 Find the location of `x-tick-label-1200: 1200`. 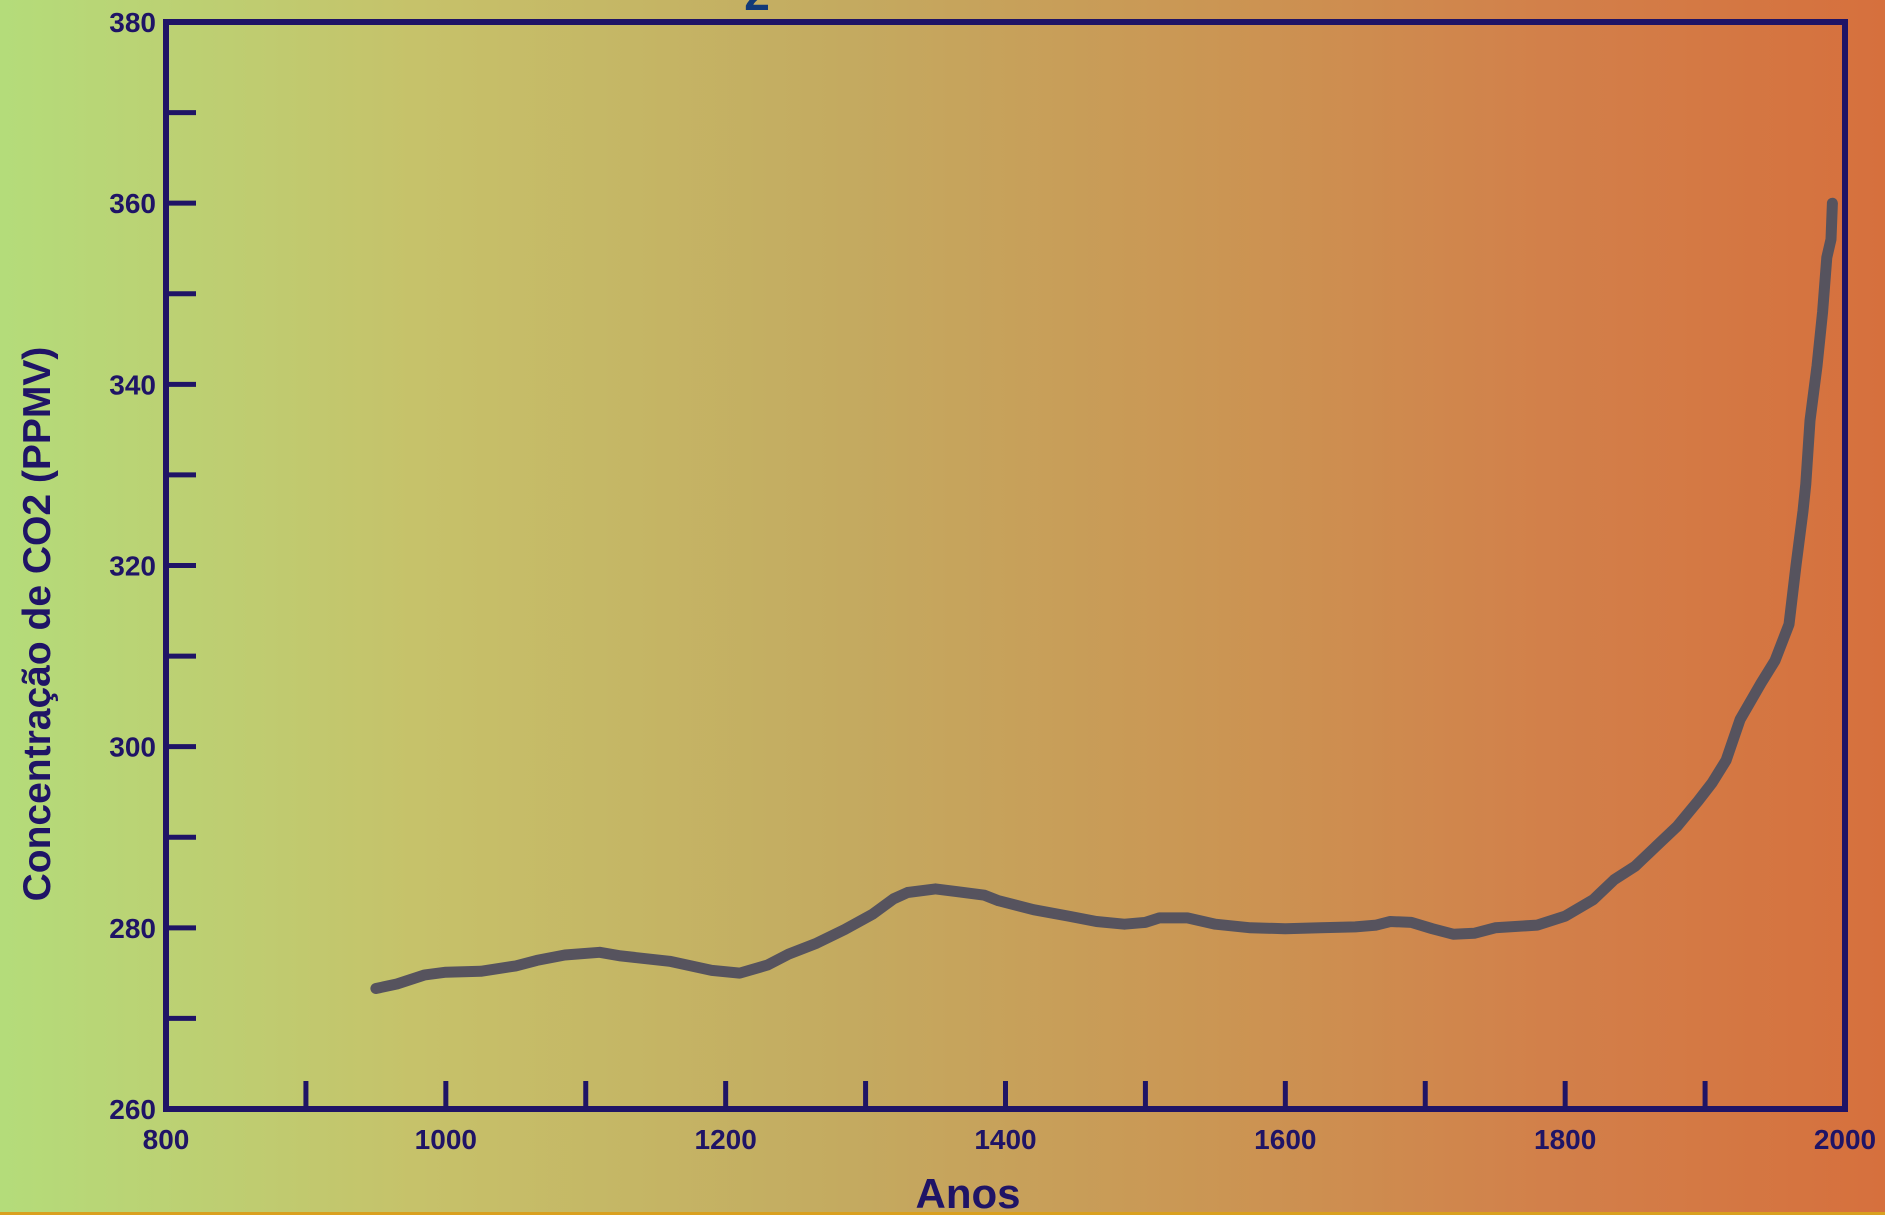

x-tick-label-1200: 1200 is located at coordinates (726, 1139).